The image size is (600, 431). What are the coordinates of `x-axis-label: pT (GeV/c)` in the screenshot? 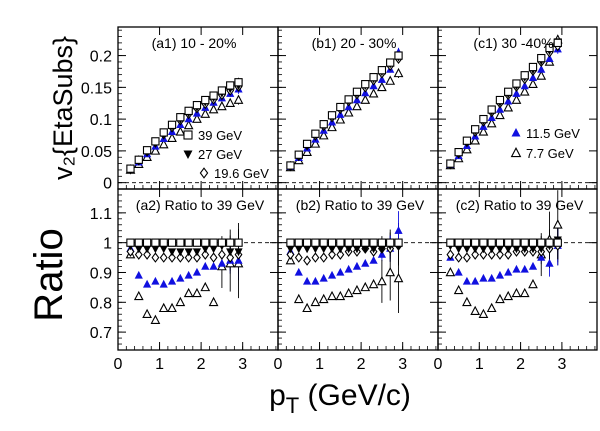 It's located at (340, 398).